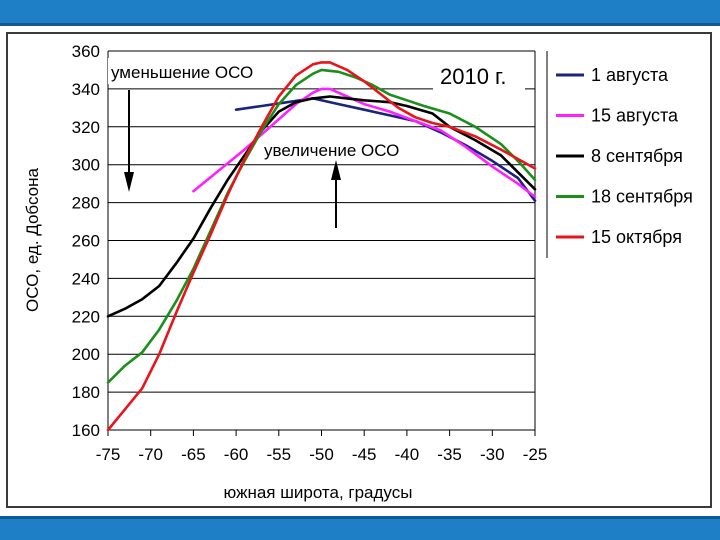 The image size is (720, 540). Describe the element at coordinates (535, 454) in the screenshot. I see `x-tick-label: -25` at that location.